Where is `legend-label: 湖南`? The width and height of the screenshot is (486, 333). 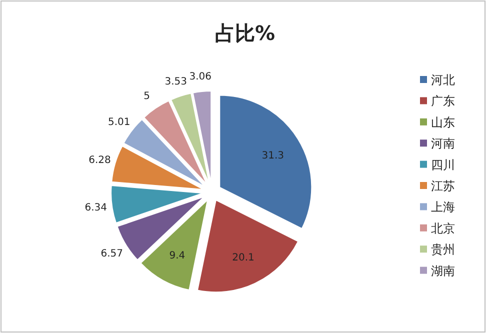 legend-label: 湖南 is located at coordinates (443, 271).